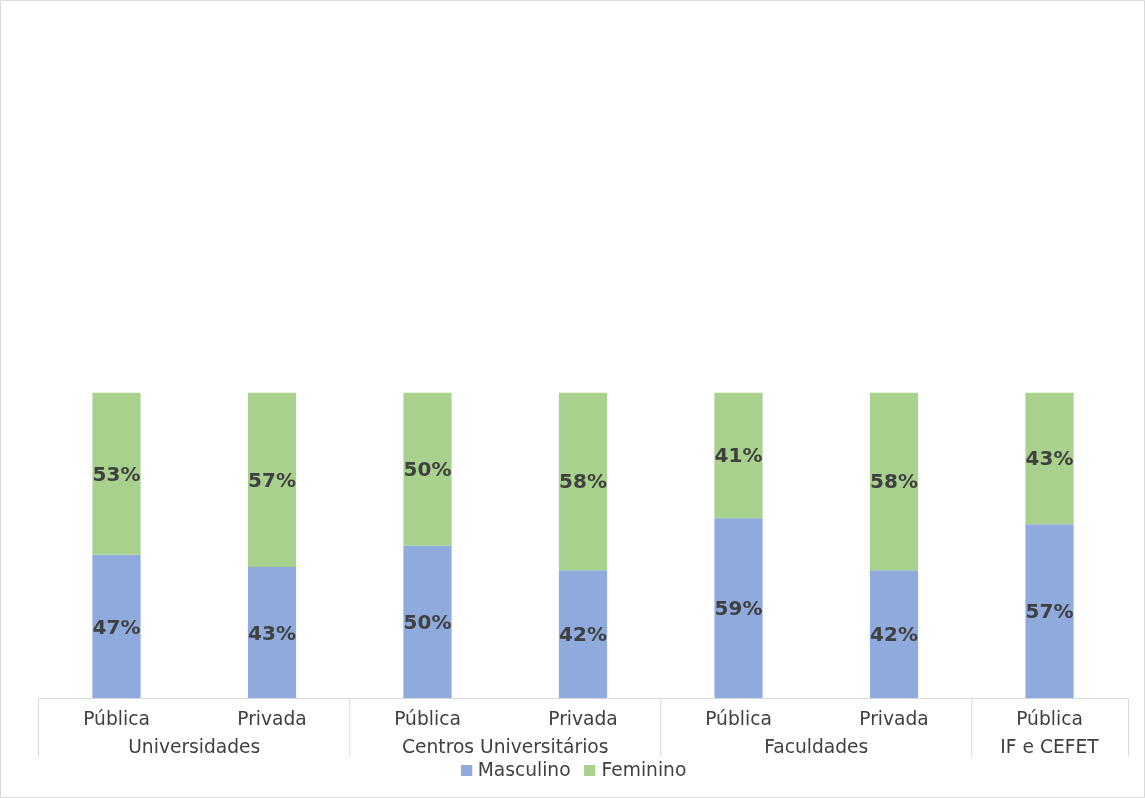  Describe the element at coordinates (644, 769) in the screenshot. I see `legend-label: Feminino` at that location.